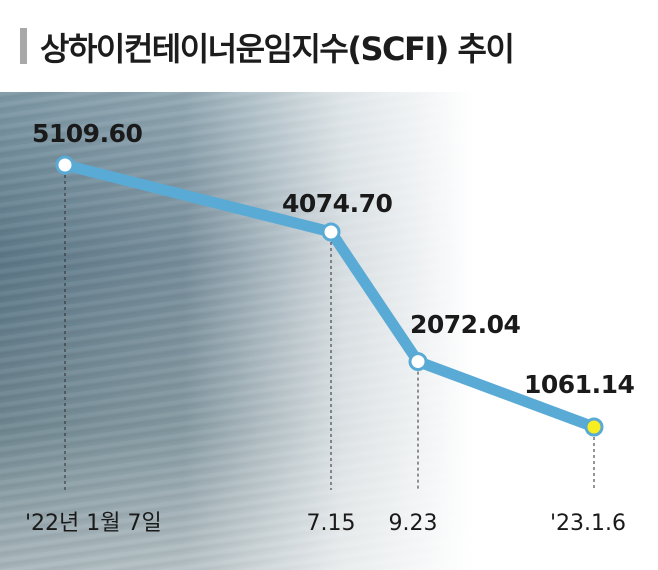 This screenshot has height=570, width=658. I want to click on data-label-1: 4074.70, so click(337, 203).